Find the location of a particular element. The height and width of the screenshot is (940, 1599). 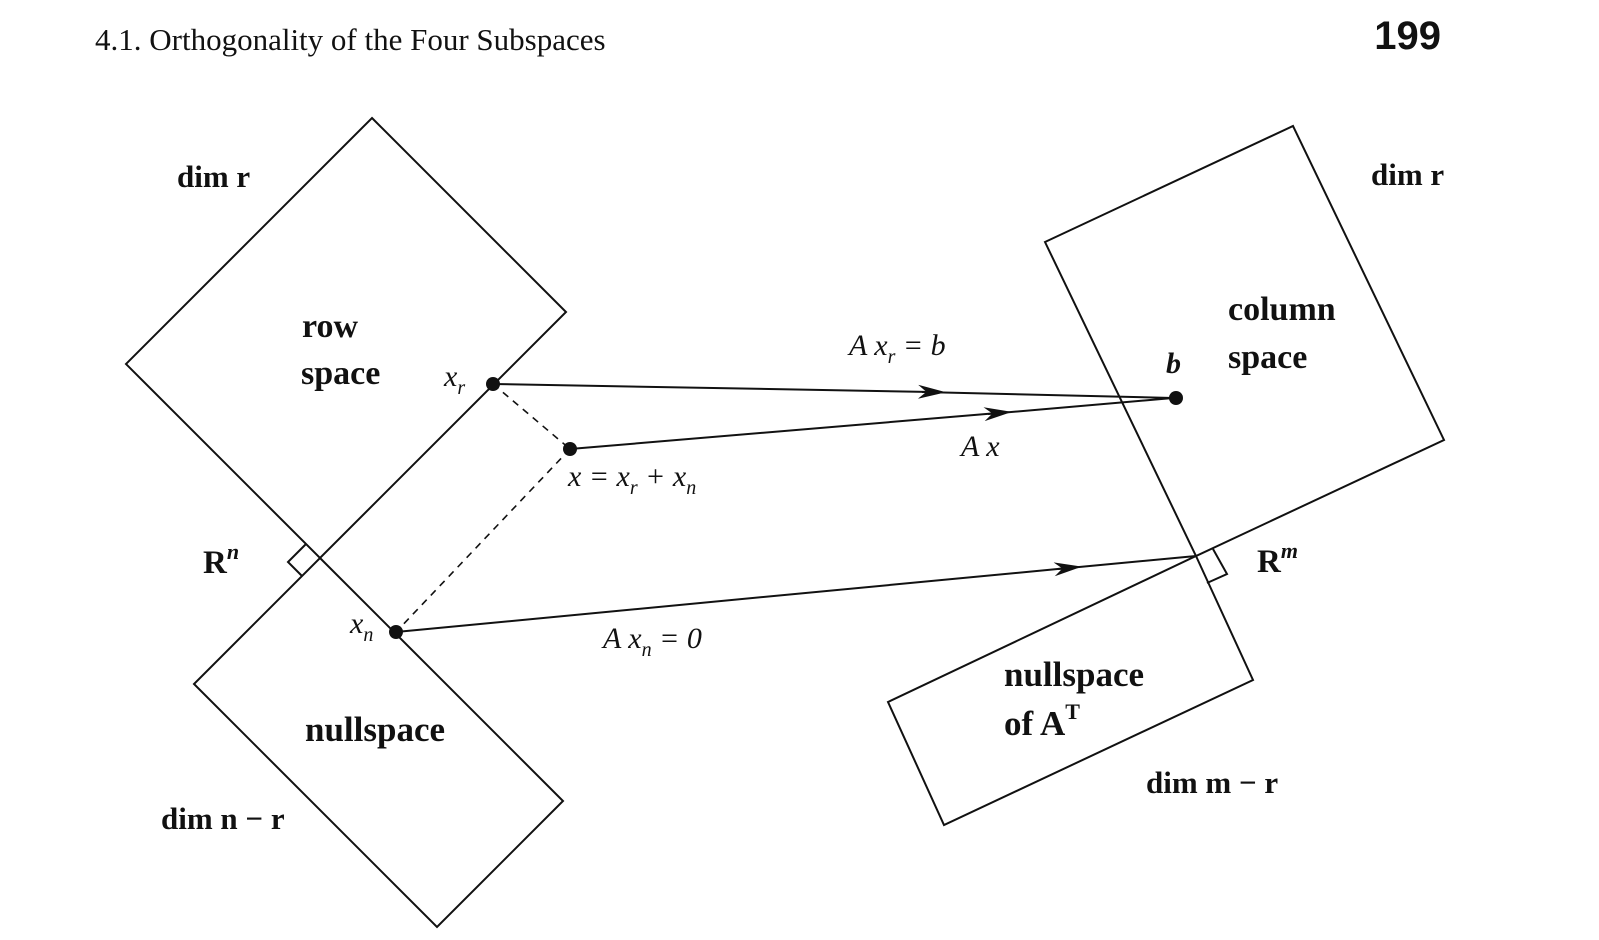

left-right-angle-marker is located at coordinates (296, 560).